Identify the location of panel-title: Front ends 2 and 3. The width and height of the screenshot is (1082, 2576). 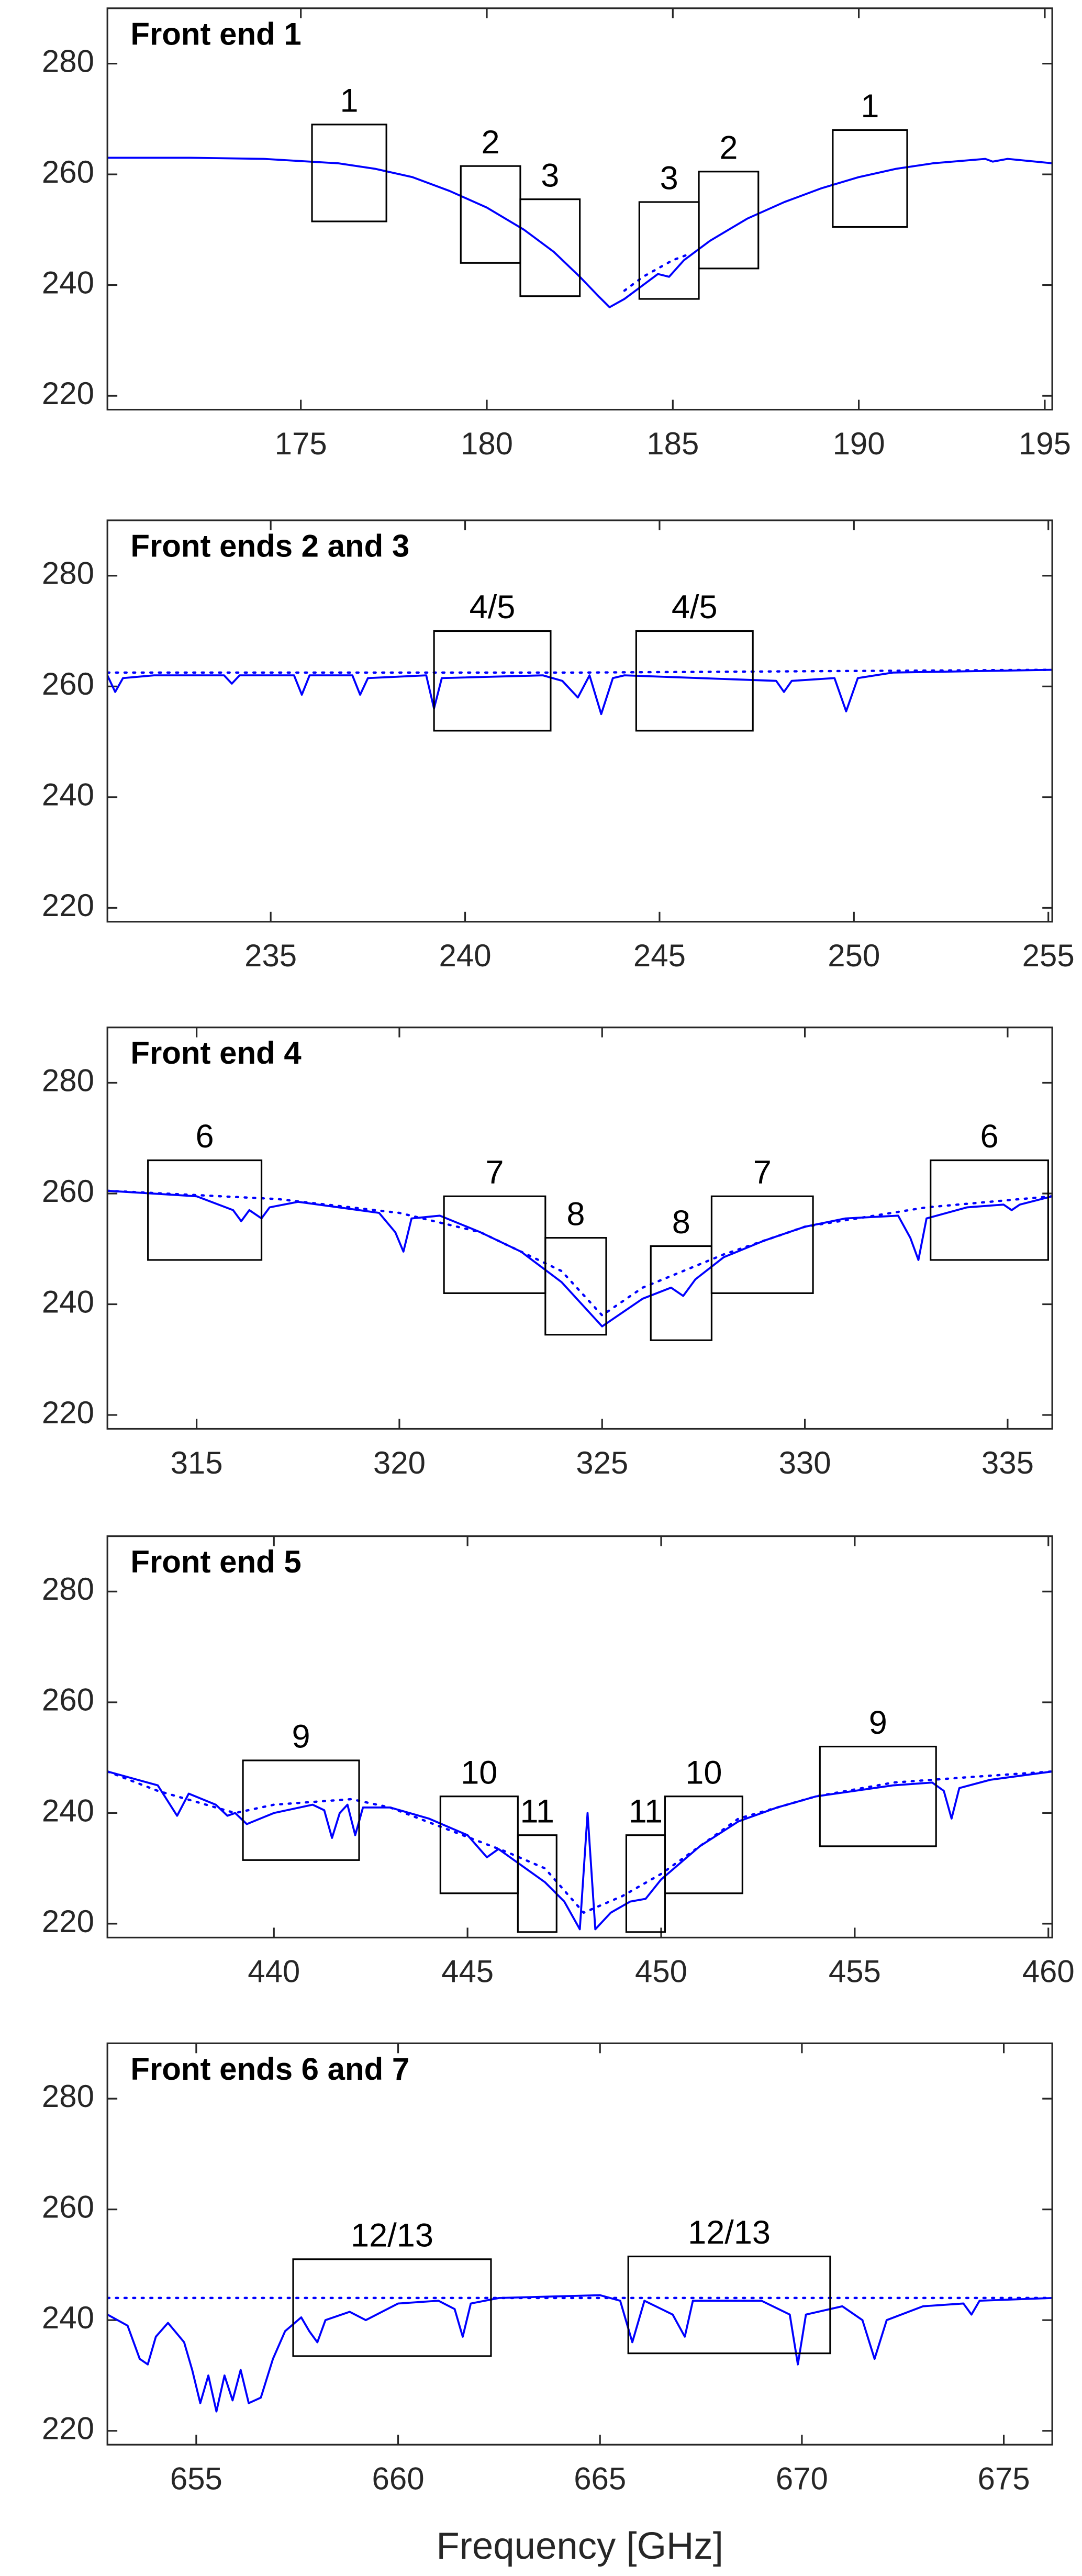
(269, 545).